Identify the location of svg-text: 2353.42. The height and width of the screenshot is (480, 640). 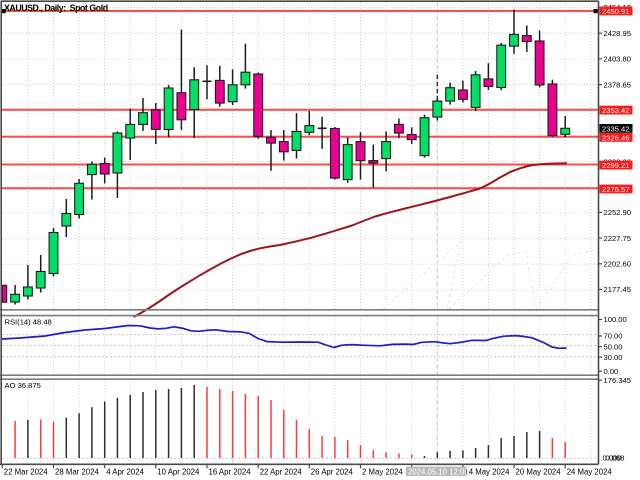
(615, 110).